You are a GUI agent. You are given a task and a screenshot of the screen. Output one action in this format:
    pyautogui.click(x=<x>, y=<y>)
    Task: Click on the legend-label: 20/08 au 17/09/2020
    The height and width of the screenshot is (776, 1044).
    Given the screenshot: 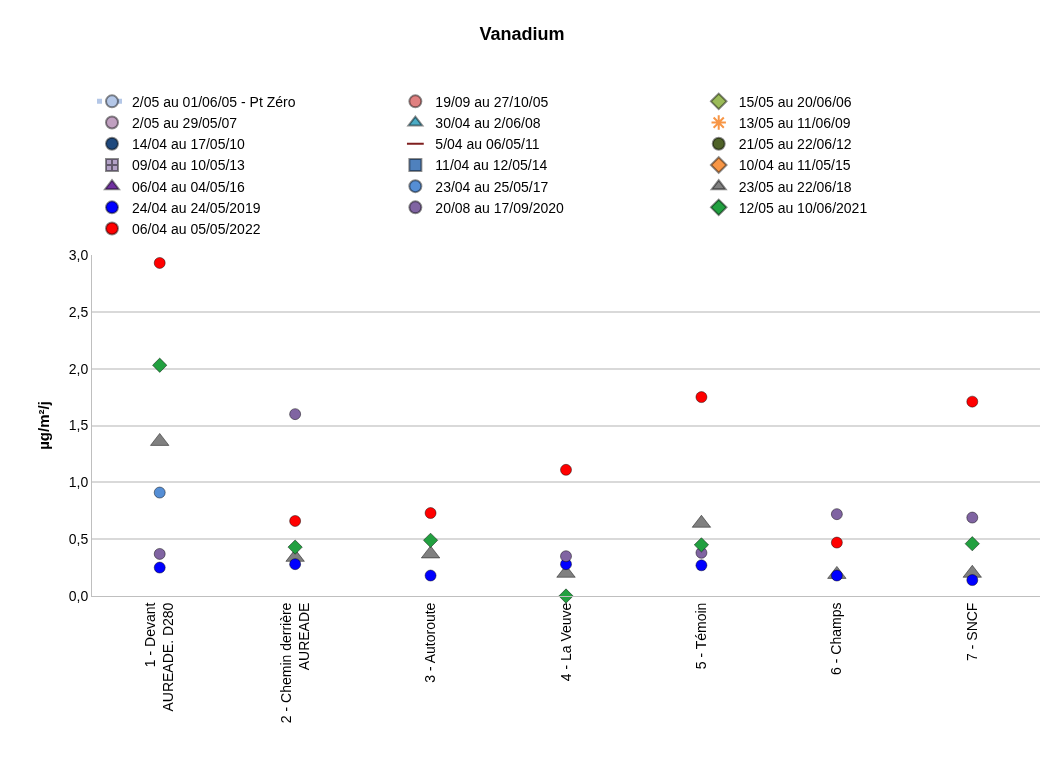 What is the action you would take?
    pyautogui.click(x=500, y=207)
    